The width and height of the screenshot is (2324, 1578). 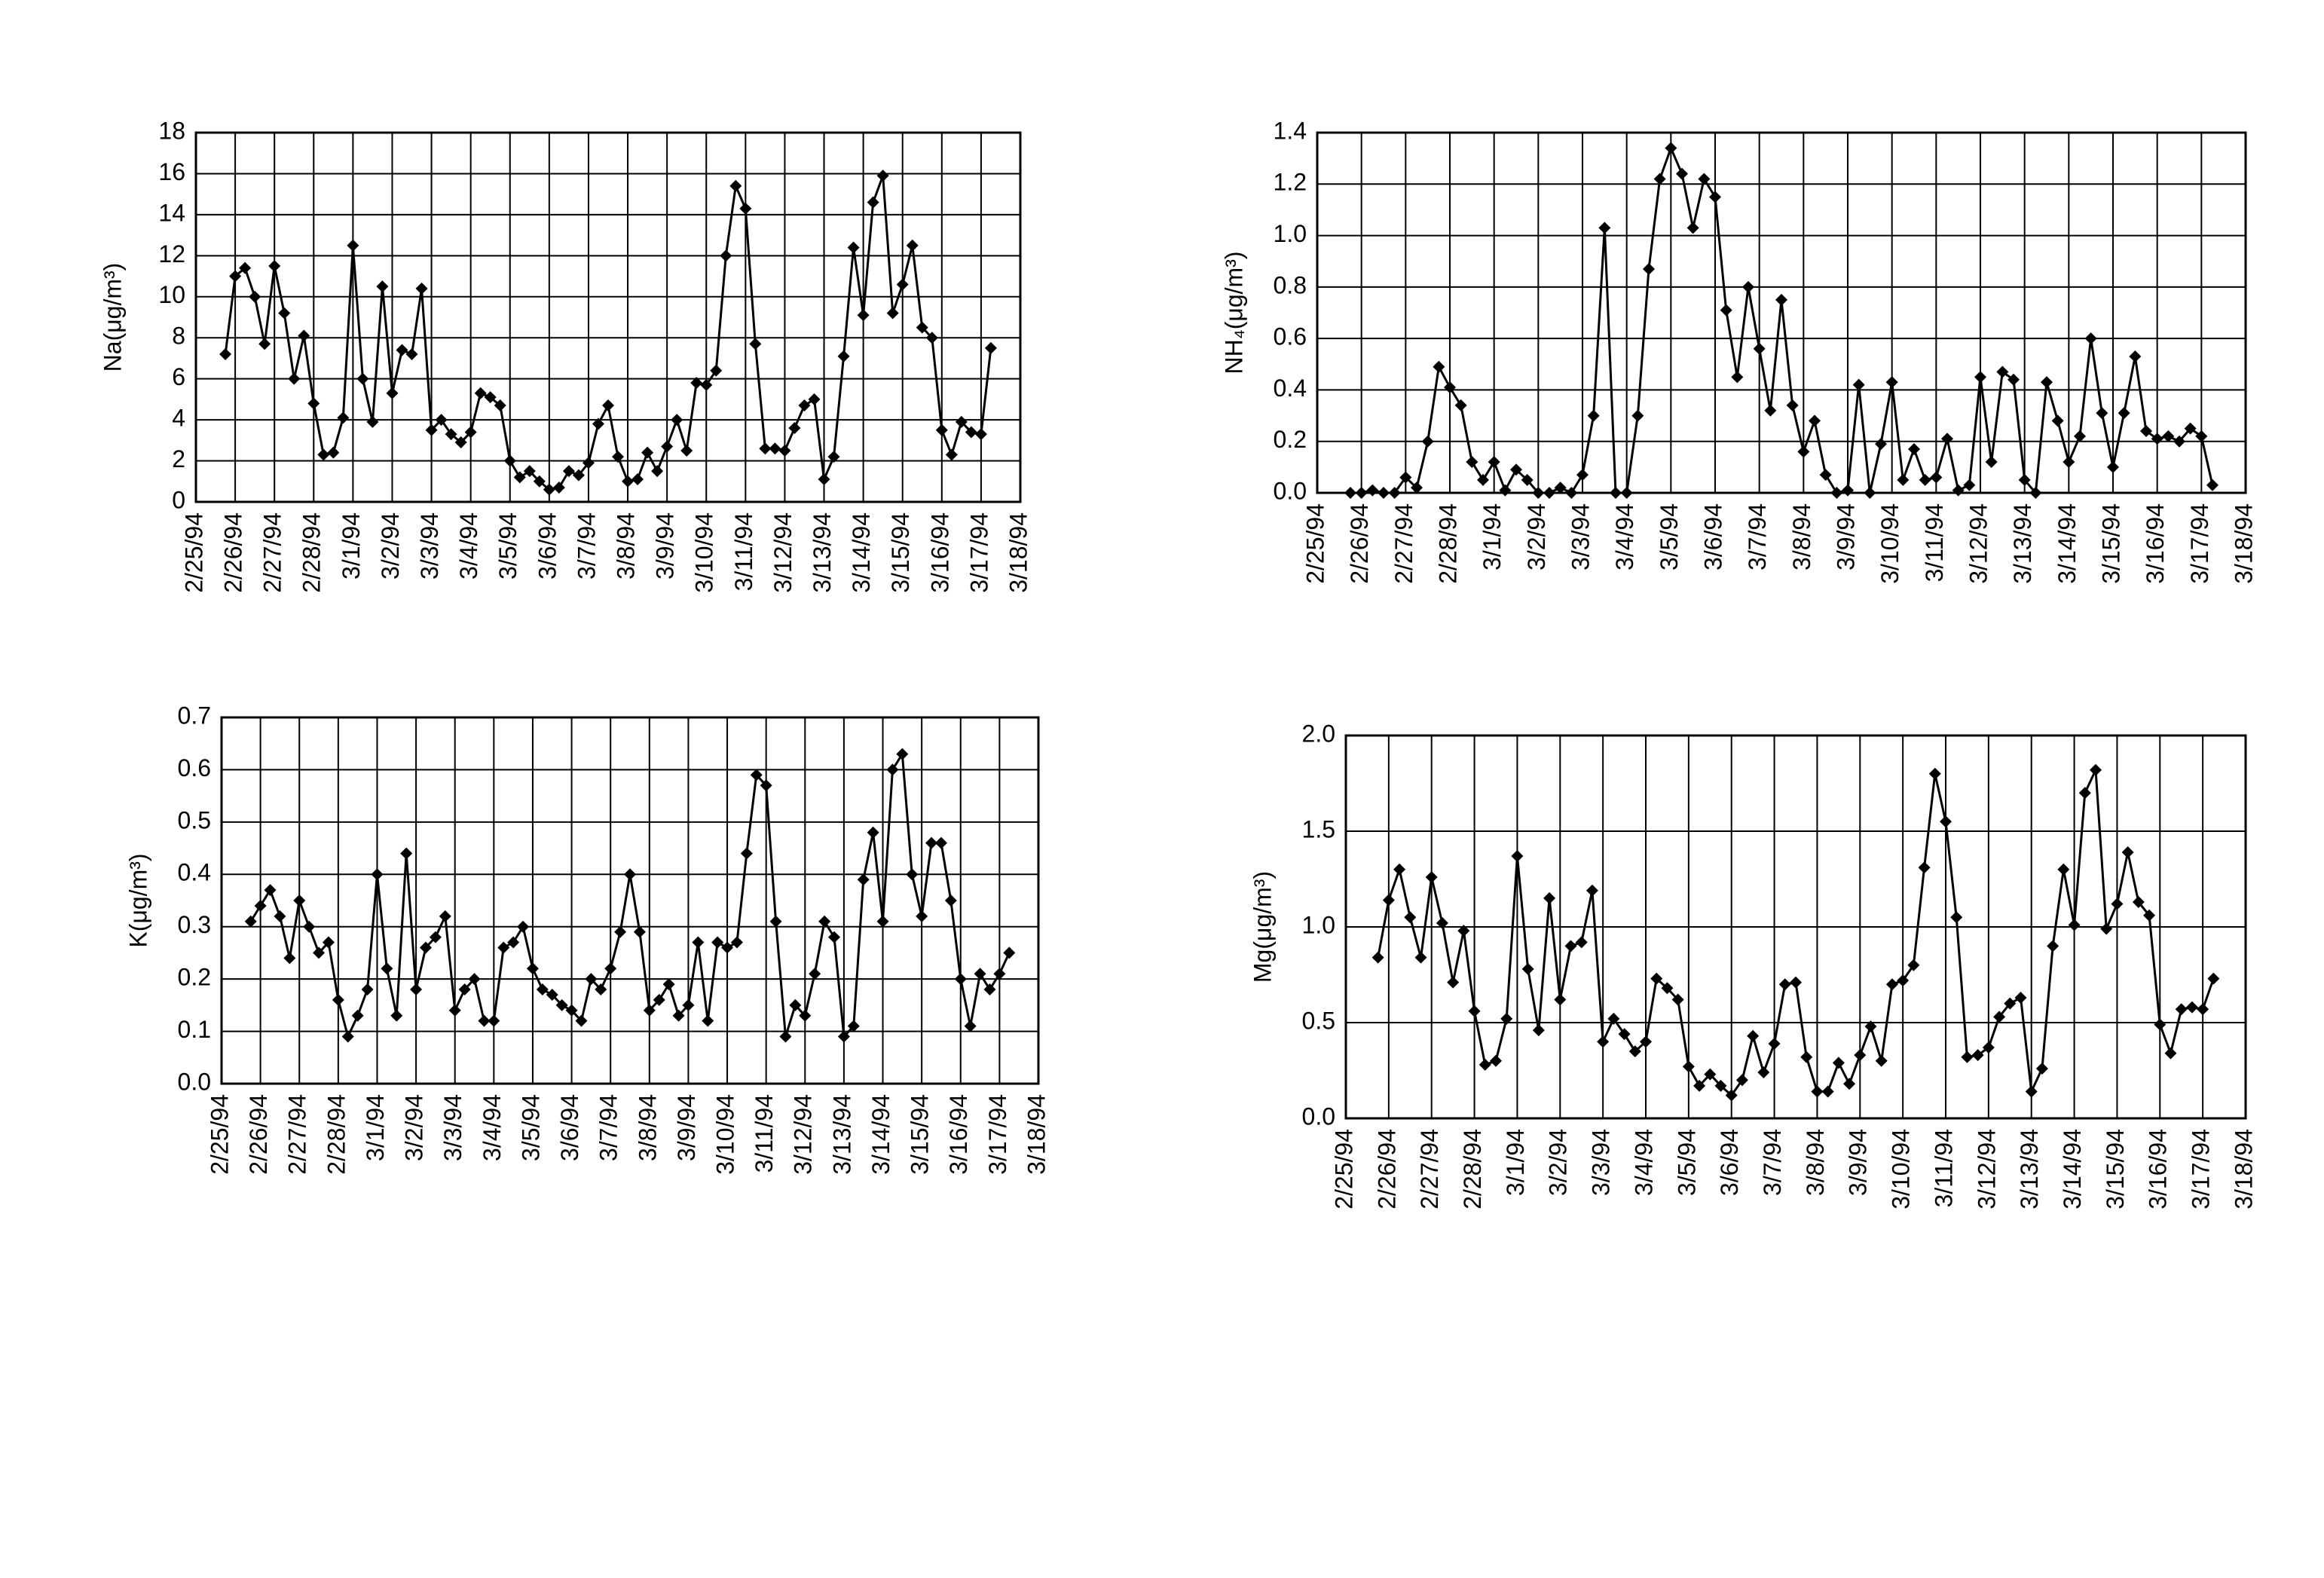 I want to click on y-axis-label: Na(μg/m³), so click(x=112, y=317).